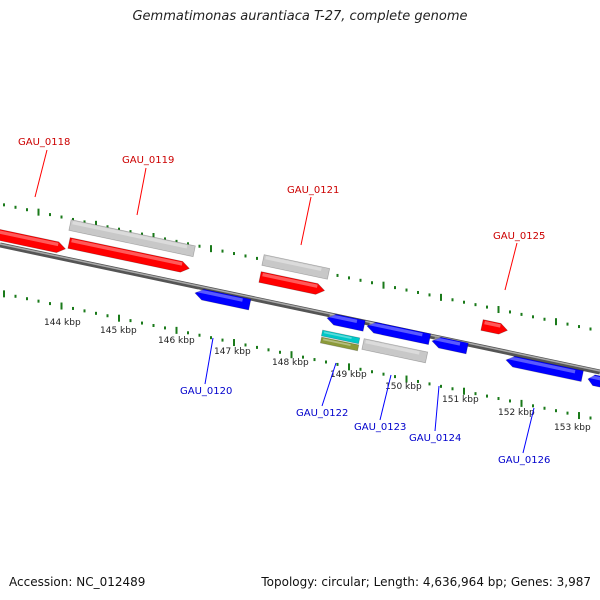 Image resolution: width=600 pixels, height=600 pixels. I want to click on kbp-label: 147 kbp, so click(232, 352).